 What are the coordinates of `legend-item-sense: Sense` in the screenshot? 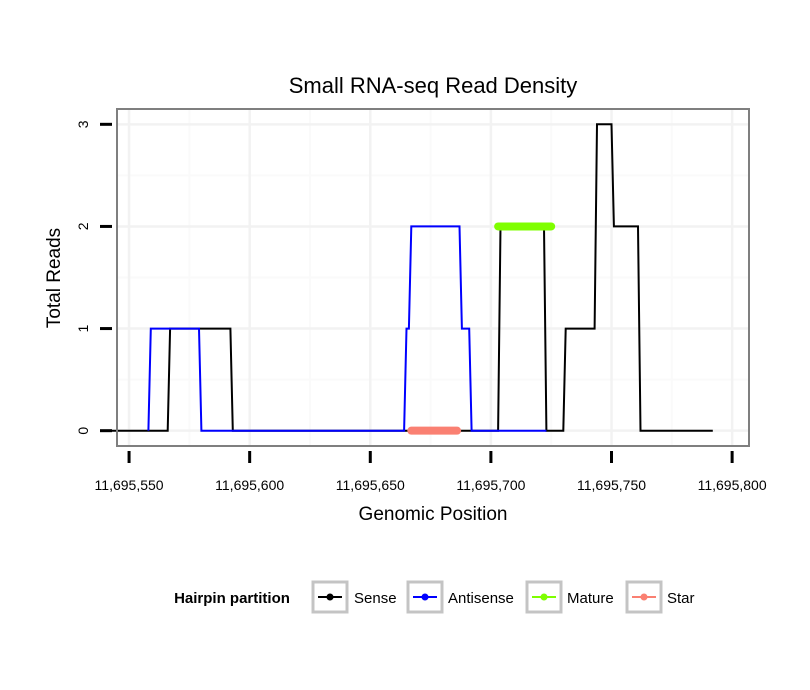 It's located at (354, 597).